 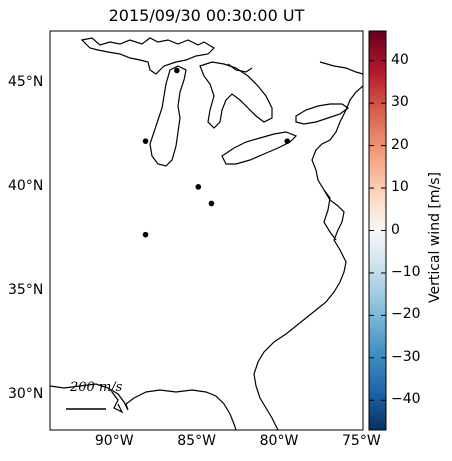 I want to click on lake-superior-outline, so click(x=147, y=56).